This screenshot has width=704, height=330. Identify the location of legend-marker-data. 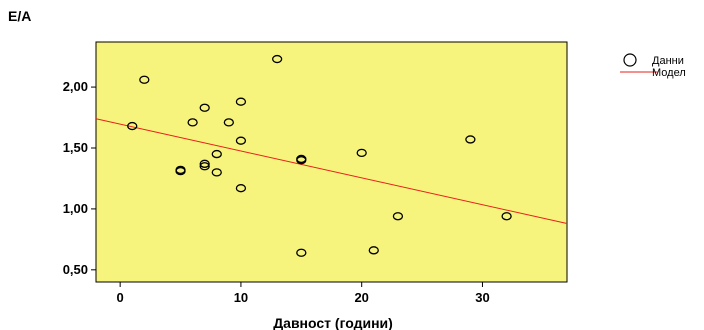
(630, 60).